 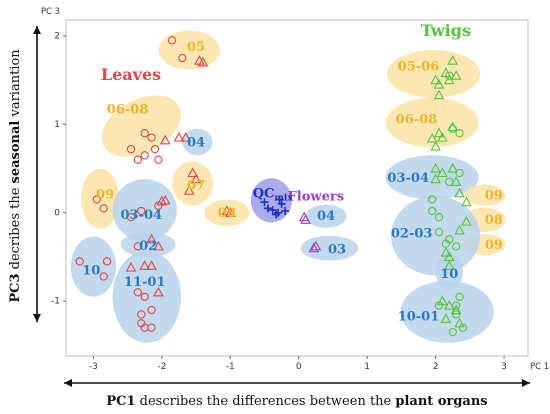 What do you see at coordinates (57, 213) in the screenshot?
I see `y-tick-label: 0` at bounding box center [57, 213].